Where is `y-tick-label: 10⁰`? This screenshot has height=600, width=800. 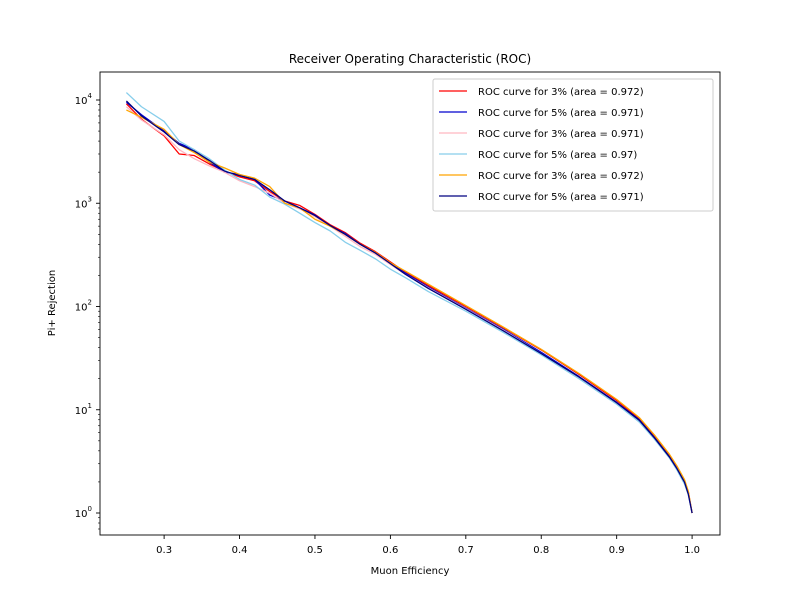
y-tick-label: 10⁰ is located at coordinates (83, 512).